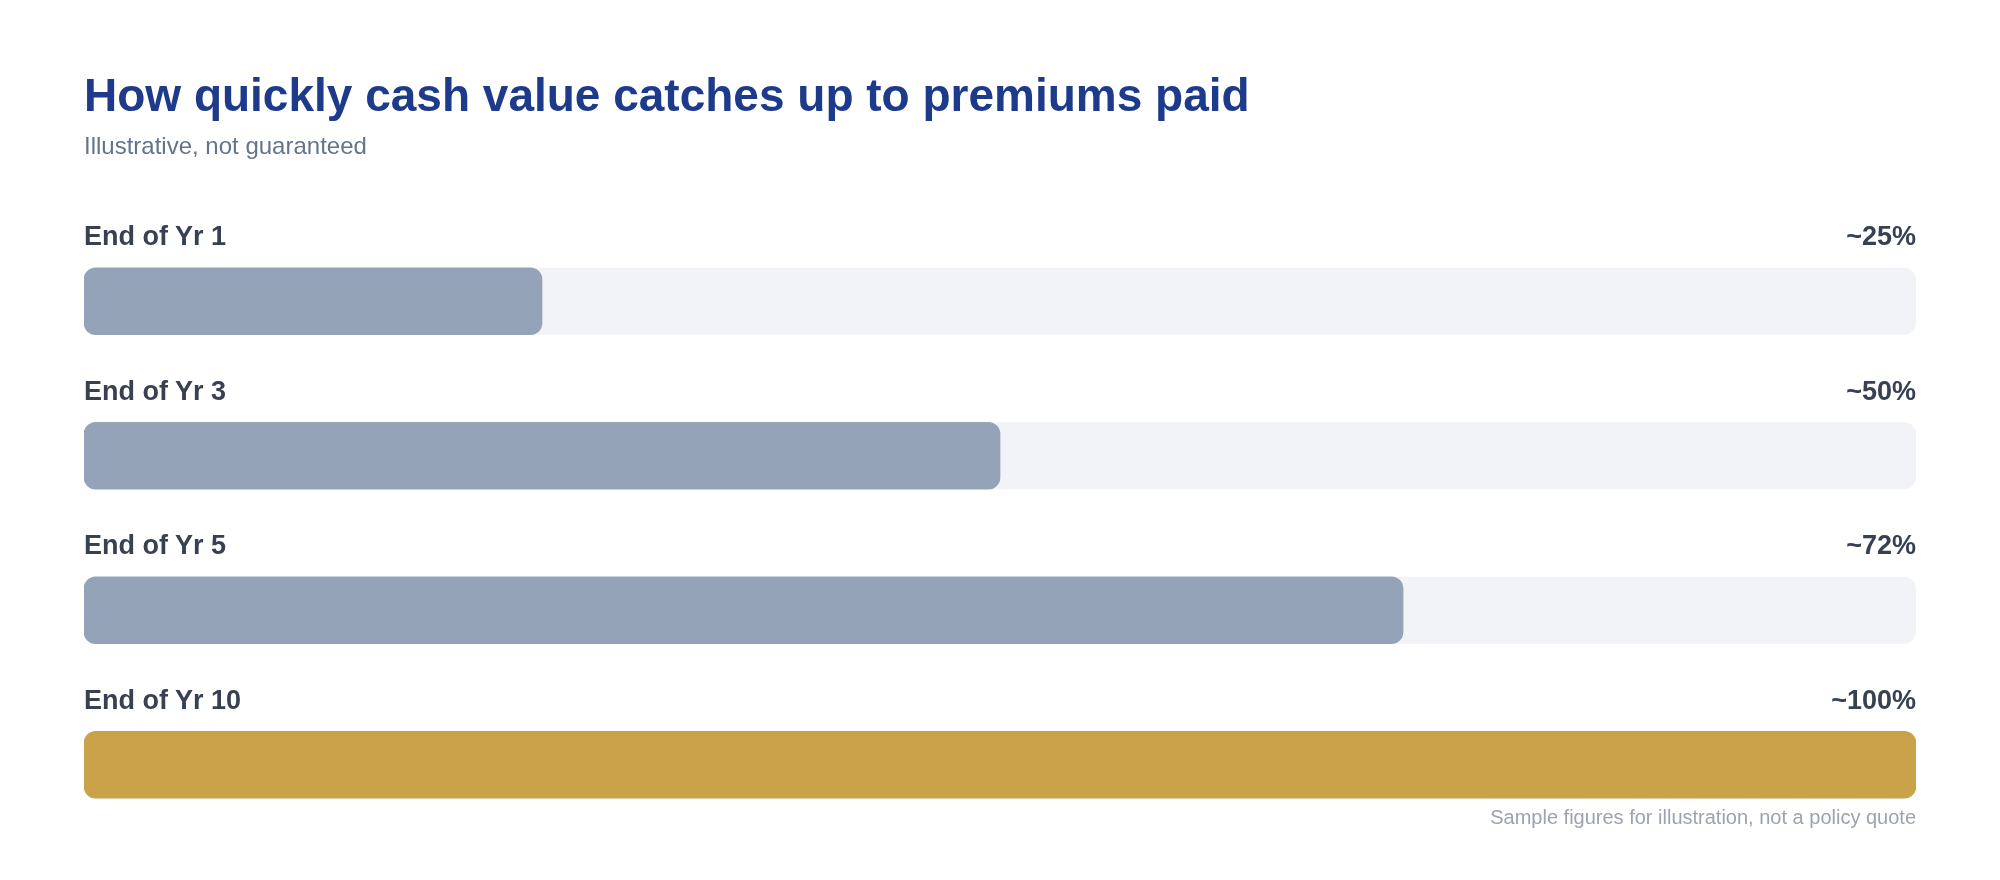 The image size is (2000, 880). What do you see at coordinates (155, 236) in the screenshot?
I see `y-tick-label: End of Yr 1` at bounding box center [155, 236].